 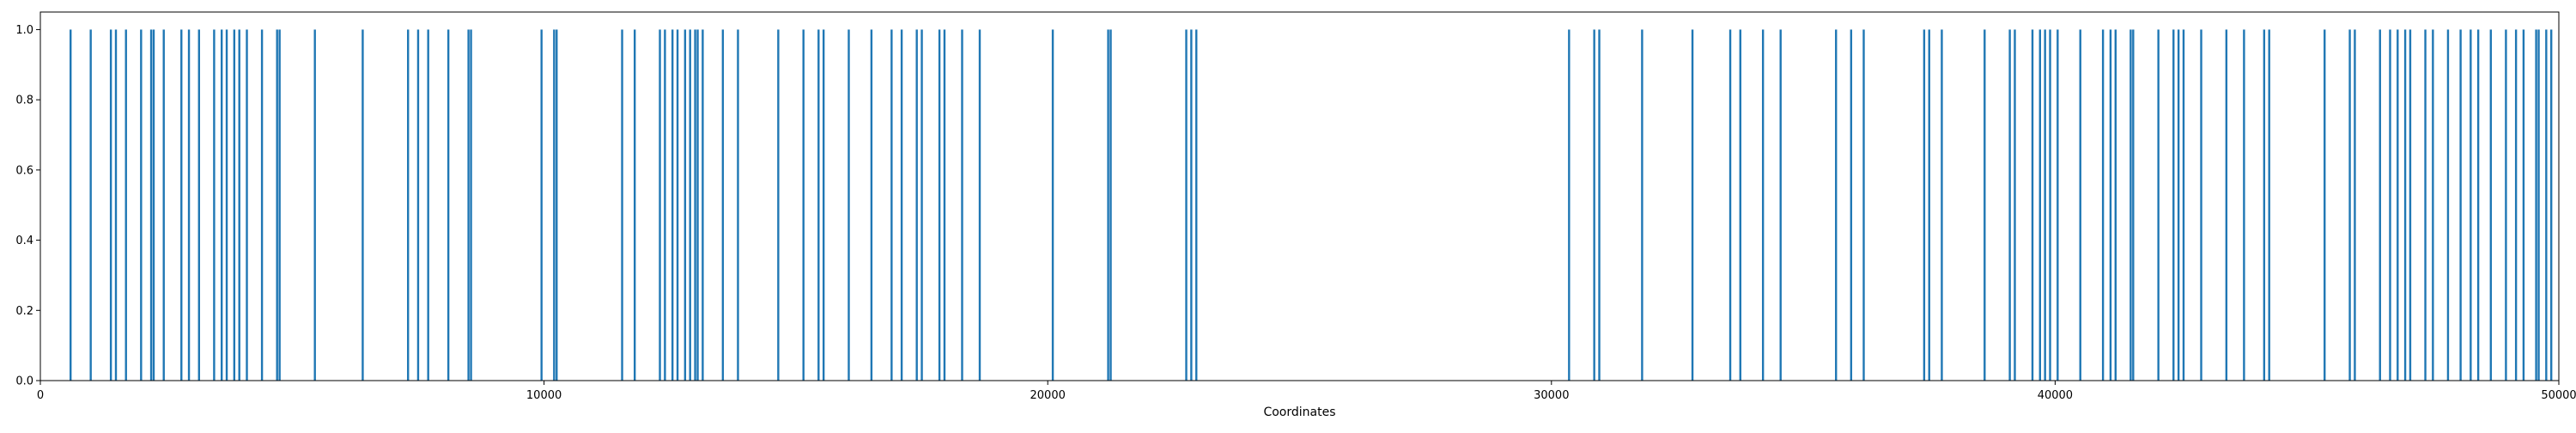 What do you see at coordinates (2055, 395) in the screenshot?
I see `x-tick-label: 40000` at bounding box center [2055, 395].